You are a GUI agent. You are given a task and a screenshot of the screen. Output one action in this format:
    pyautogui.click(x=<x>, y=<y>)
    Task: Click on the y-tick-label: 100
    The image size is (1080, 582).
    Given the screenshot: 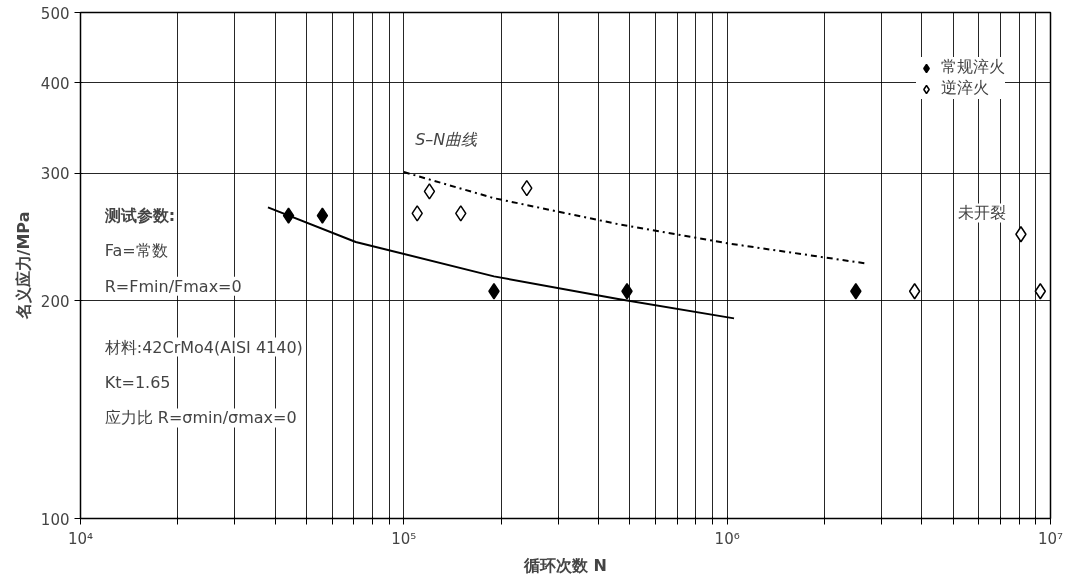 What is the action you would take?
    pyautogui.click(x=55, y=519)
    